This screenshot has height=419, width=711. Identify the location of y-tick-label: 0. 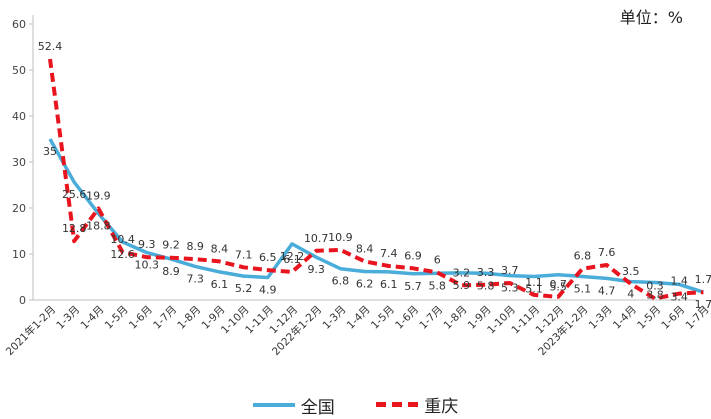
(22, 300).